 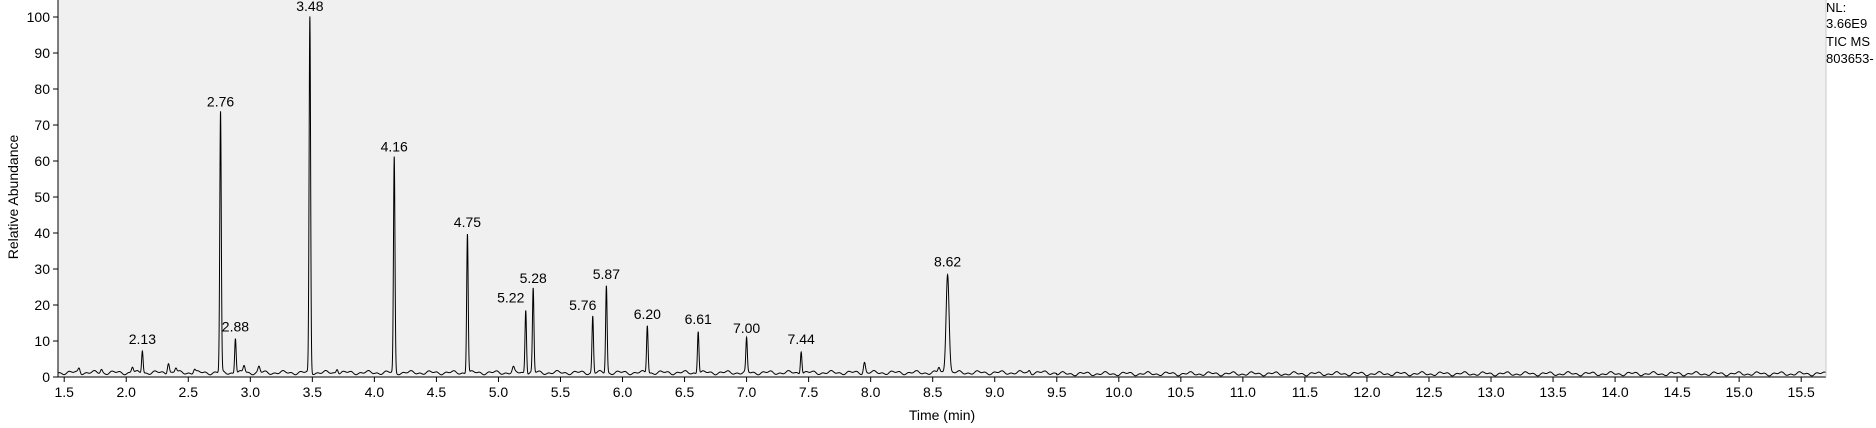 What do you see at coordinates (1243, 392) in the screenshot?
I see `x-tick-label: 11.0` at bounding box center [1243, 392].